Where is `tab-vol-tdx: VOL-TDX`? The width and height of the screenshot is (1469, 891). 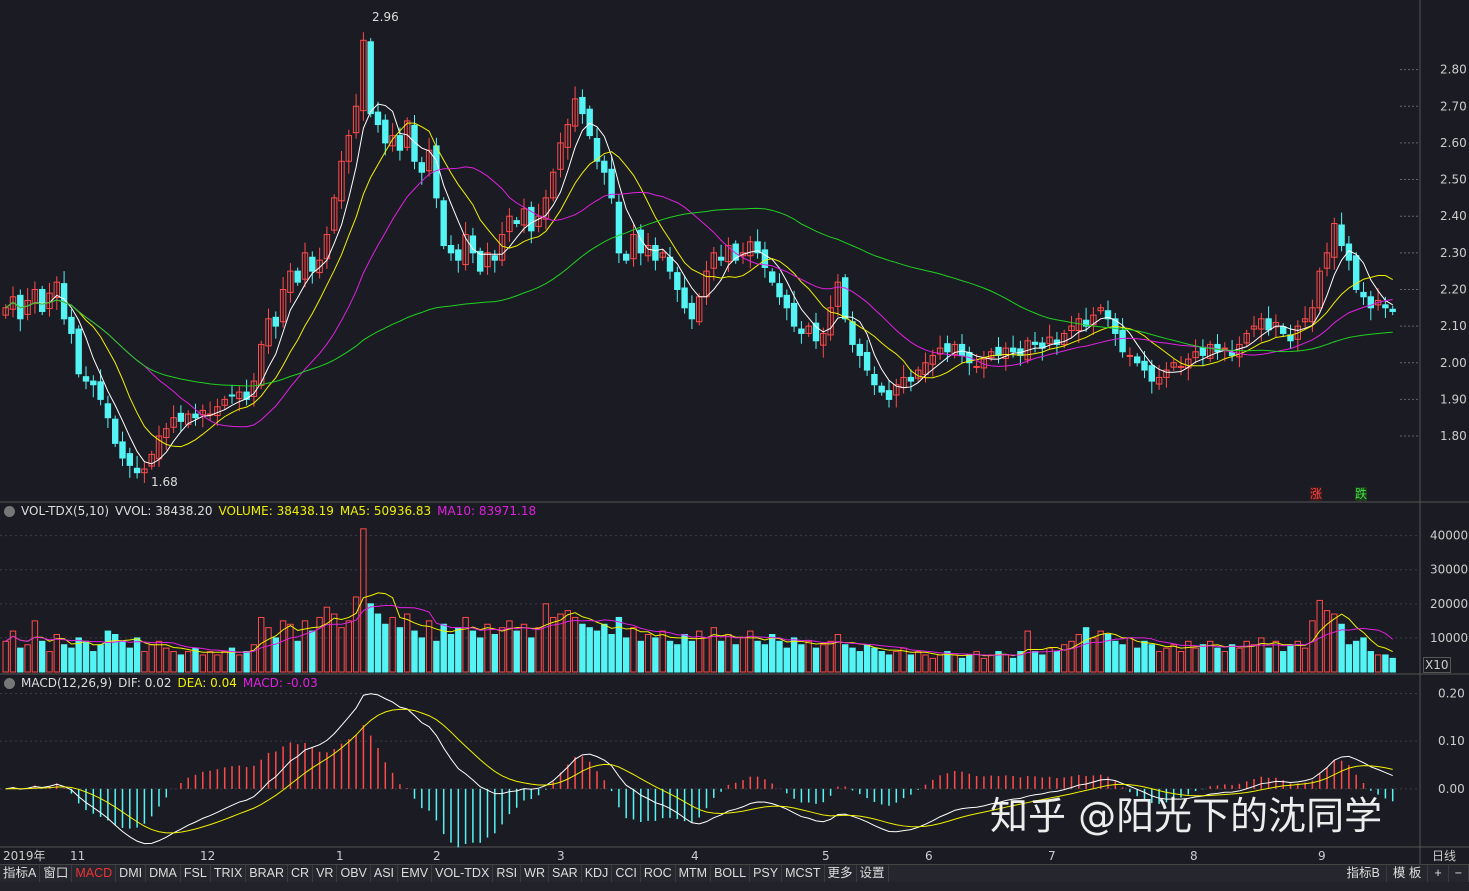 tab-vol-tdx: VOL-TDX is located at coordinates (463, 873).